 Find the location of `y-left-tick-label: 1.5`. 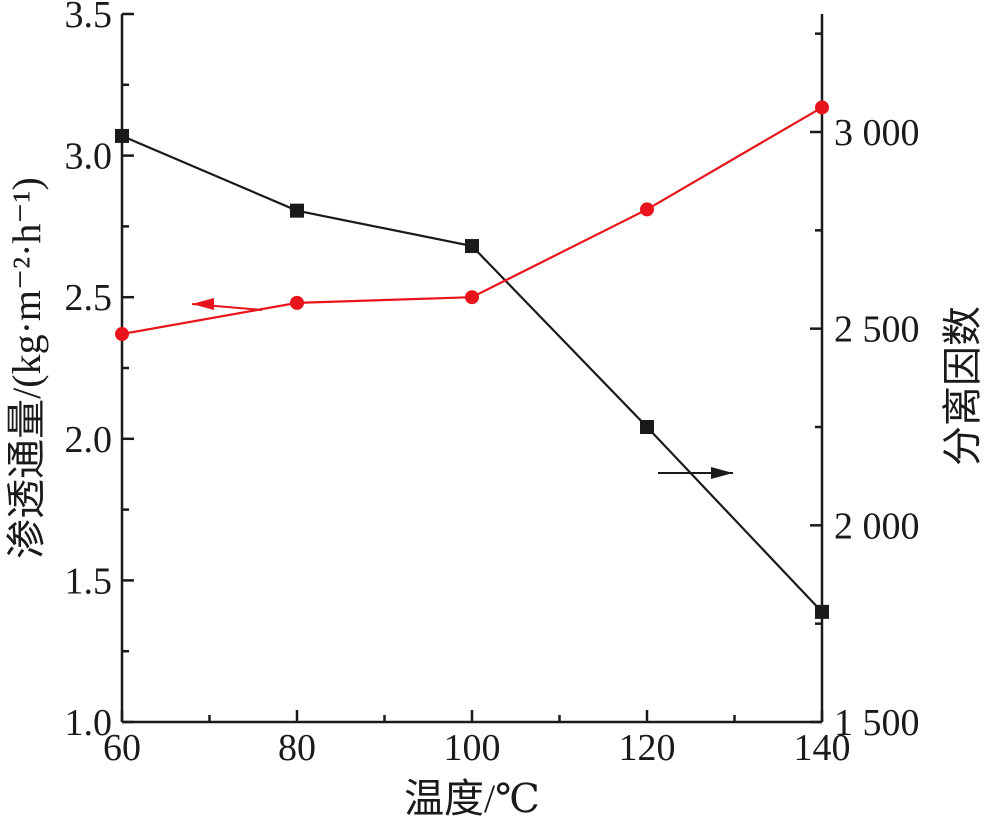

y-left-tick-label: 1.5 is located at coordinates (89, 581).